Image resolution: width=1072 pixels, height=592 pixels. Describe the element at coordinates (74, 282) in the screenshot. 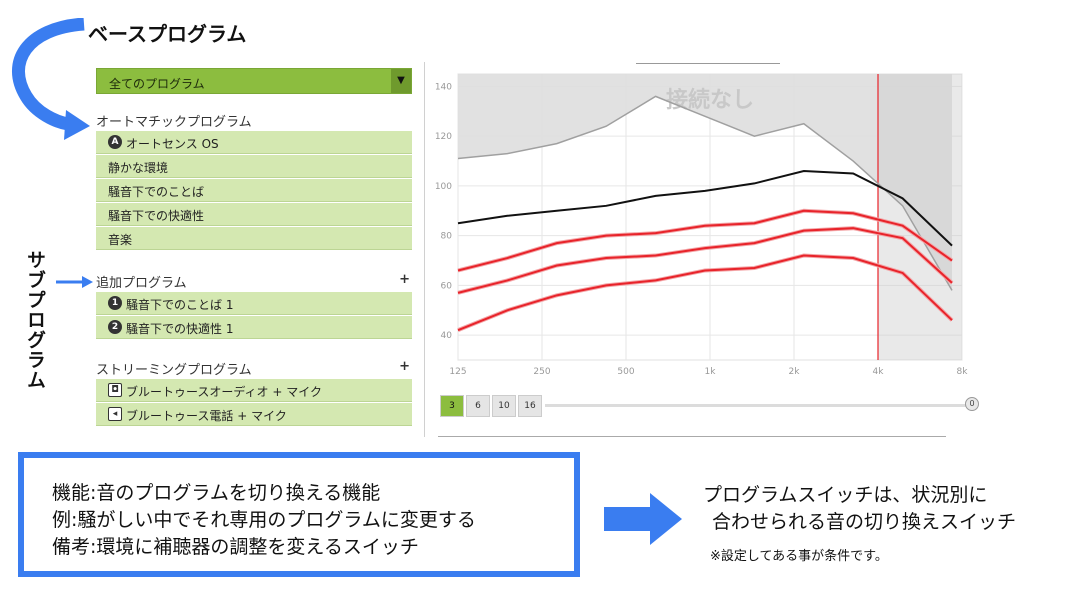

I see `small-arrow-icon` at that location.